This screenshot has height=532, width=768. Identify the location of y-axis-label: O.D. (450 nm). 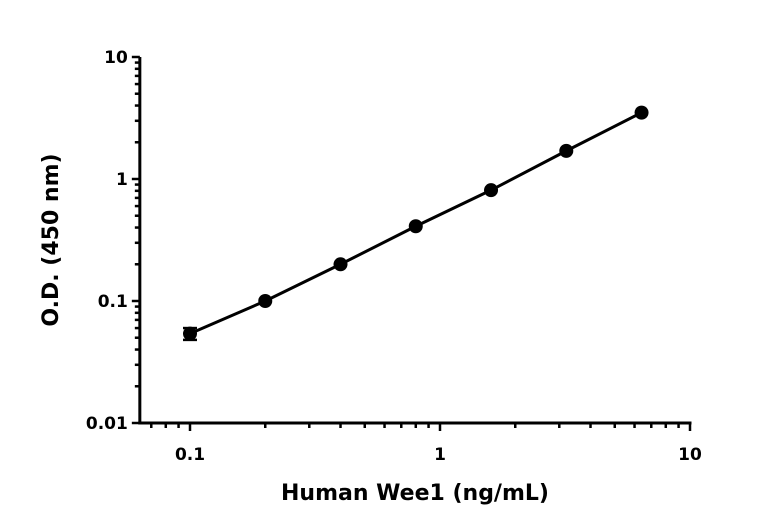
(51, 239).